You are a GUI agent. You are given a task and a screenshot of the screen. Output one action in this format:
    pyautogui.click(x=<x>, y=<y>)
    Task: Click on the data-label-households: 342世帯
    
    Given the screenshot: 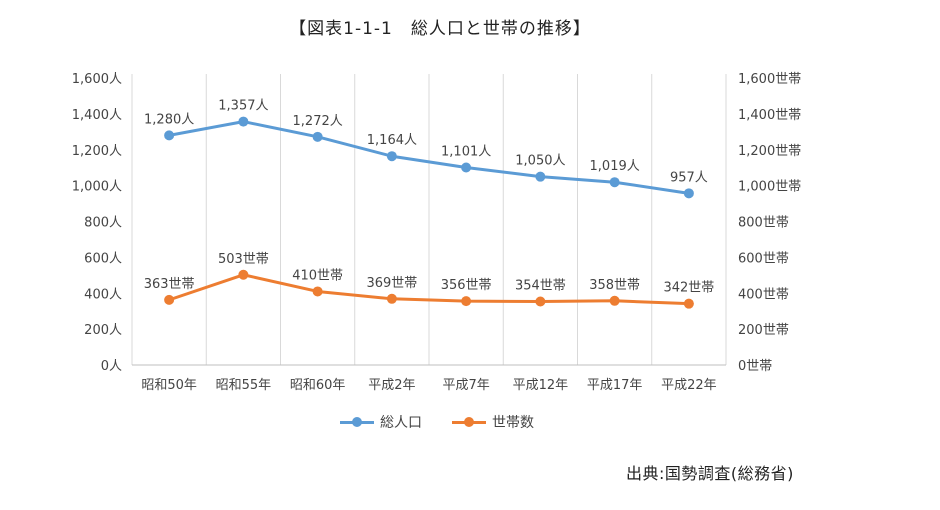 What is the action you would take?
    pyautogui.click(x=688, y=288)
    